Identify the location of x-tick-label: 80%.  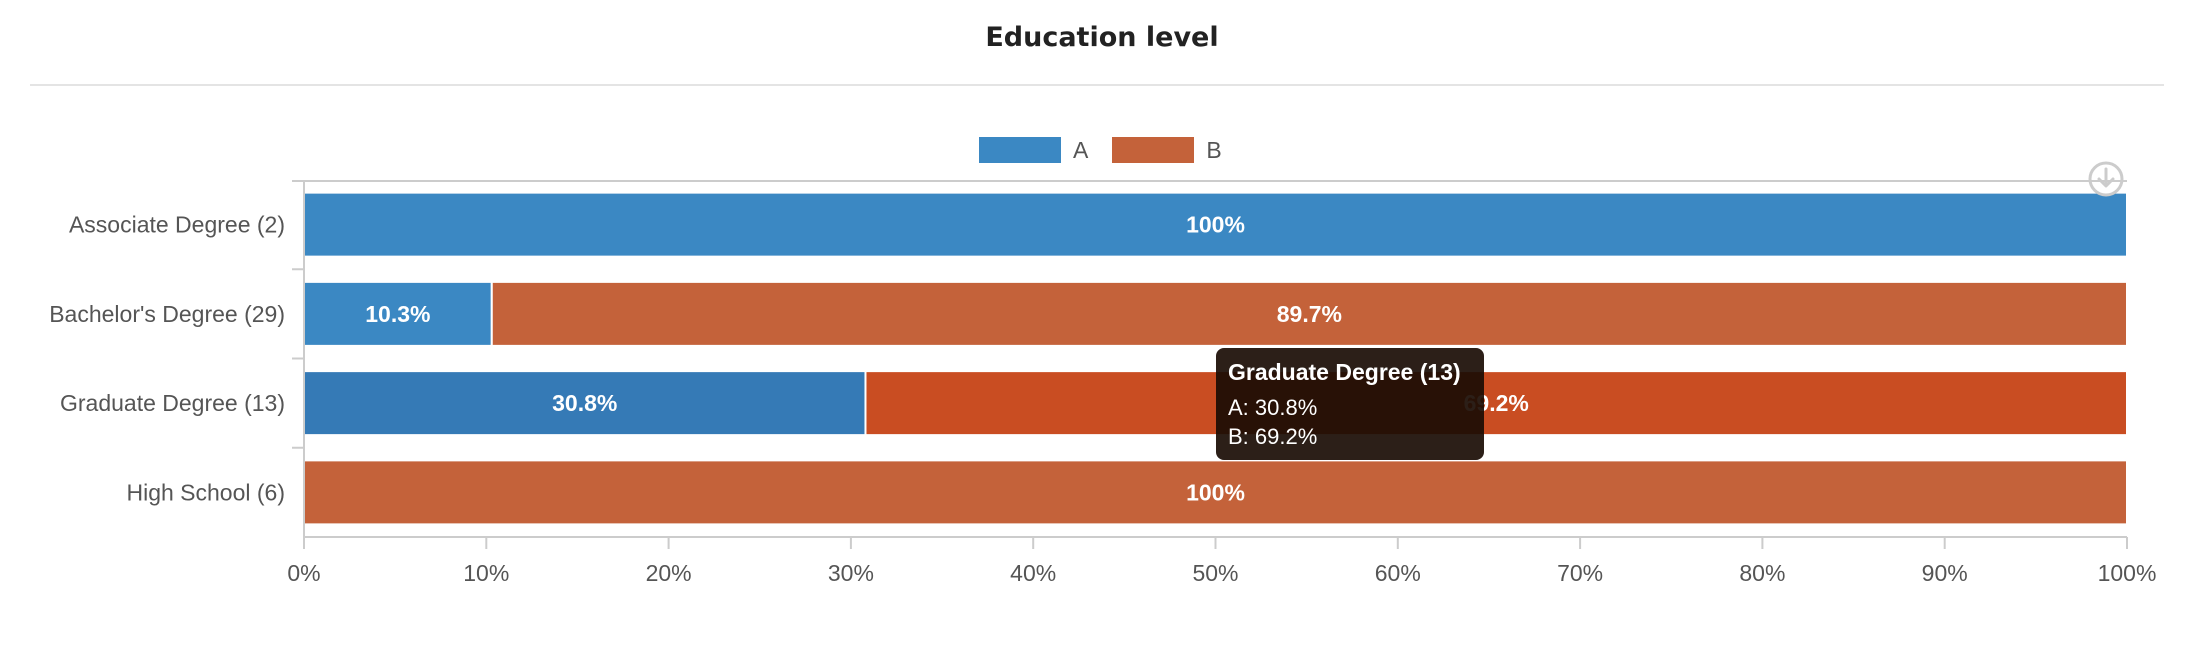
(1762, 573).